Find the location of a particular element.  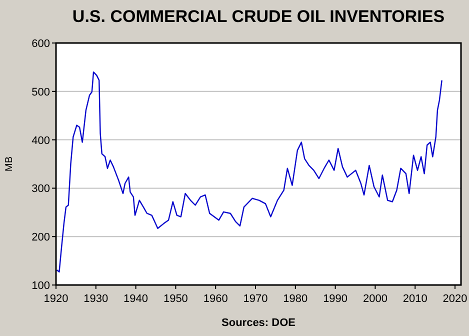

x-tick-label: 1950 is located at coordinates (175, 299).